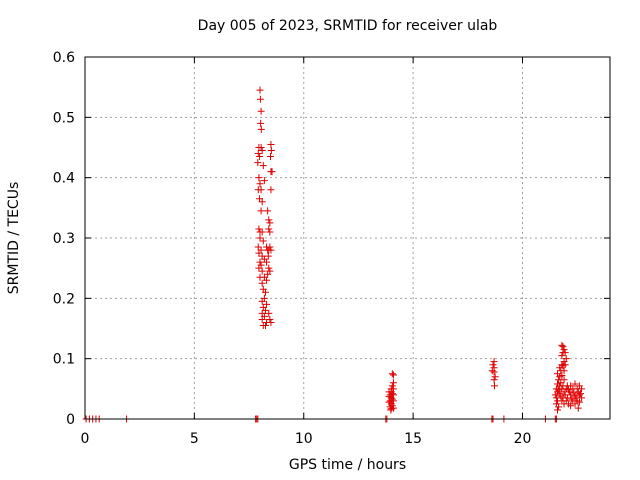 This screenshot has height=480, width=640. What do you see at coordinates (64, 360) in the screenshot?
I see `y-tick-label: 0.1` at bounding box center [64, 360].